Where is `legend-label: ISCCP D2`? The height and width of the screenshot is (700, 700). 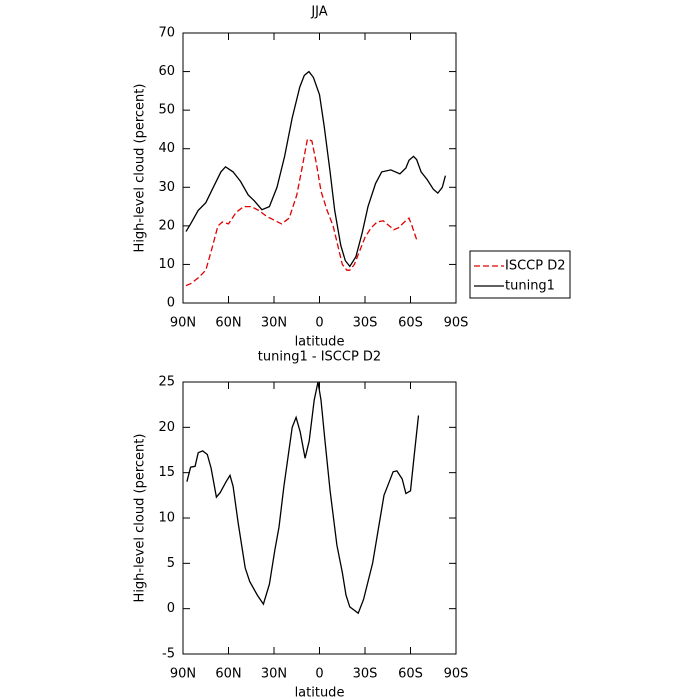
legend-label: ISCCP D2 is located at coordinates (535, 266).